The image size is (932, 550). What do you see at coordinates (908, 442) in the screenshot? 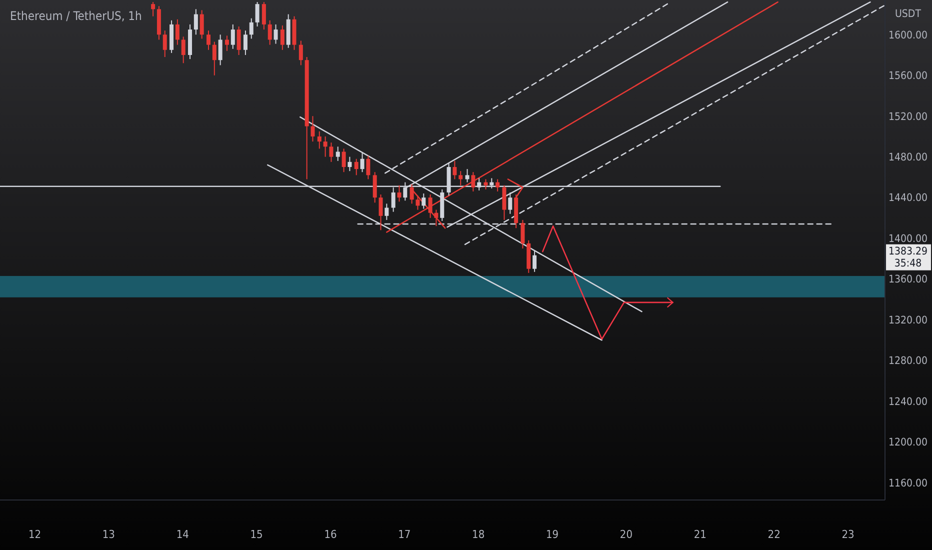
I see `y-tick-label: 1200.00` at bounding box center [908, 442].